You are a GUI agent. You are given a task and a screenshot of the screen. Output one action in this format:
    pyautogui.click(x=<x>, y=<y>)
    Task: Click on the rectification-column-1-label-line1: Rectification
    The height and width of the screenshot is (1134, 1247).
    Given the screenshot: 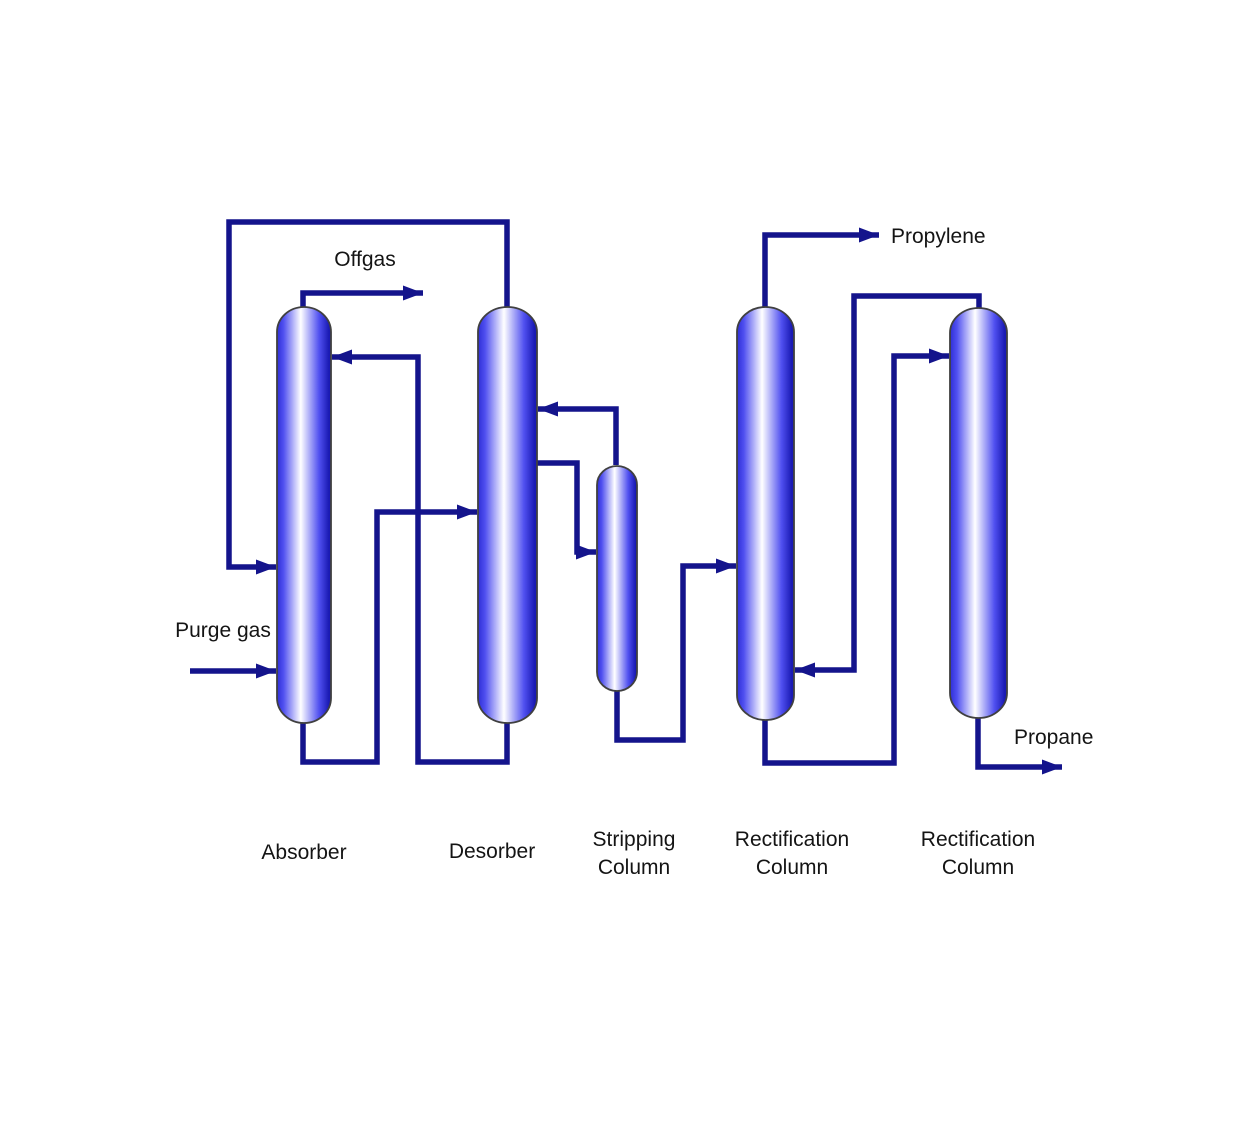 What is the action you would take?
    pyautogui.click(x=792, y=839)
    